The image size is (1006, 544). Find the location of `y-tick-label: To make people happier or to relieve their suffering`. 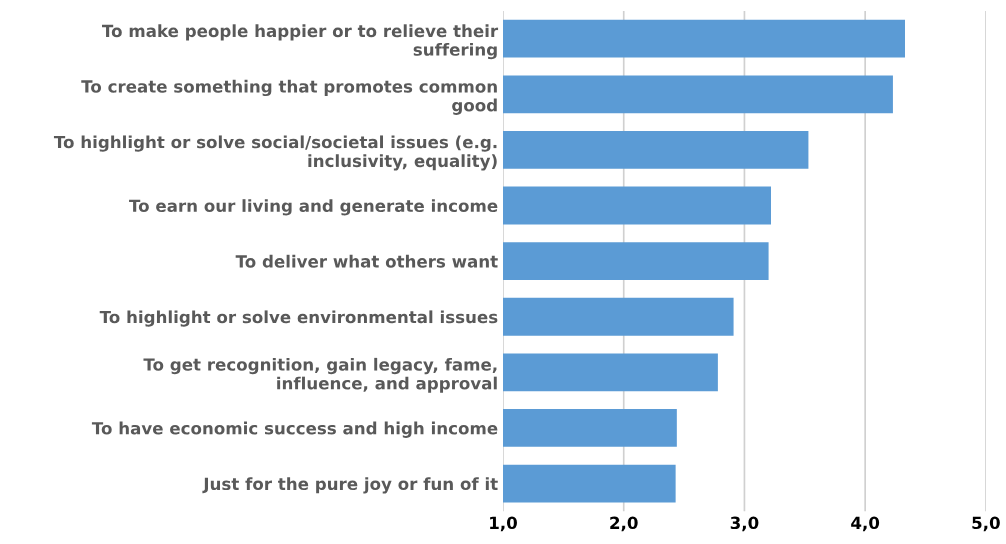

y-tick-label: To make people happier or to relieve their suffering is located at coordinates (300, 42).